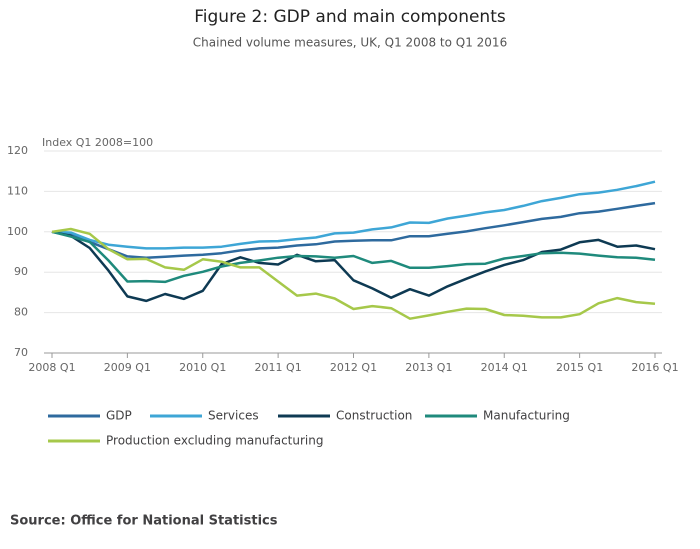 The width and height of the screenshot is (700, 549). Describe the element at coordinates (428, 367) in the screenshot. I see `x-tick-label: 2013 Q1` at that location.